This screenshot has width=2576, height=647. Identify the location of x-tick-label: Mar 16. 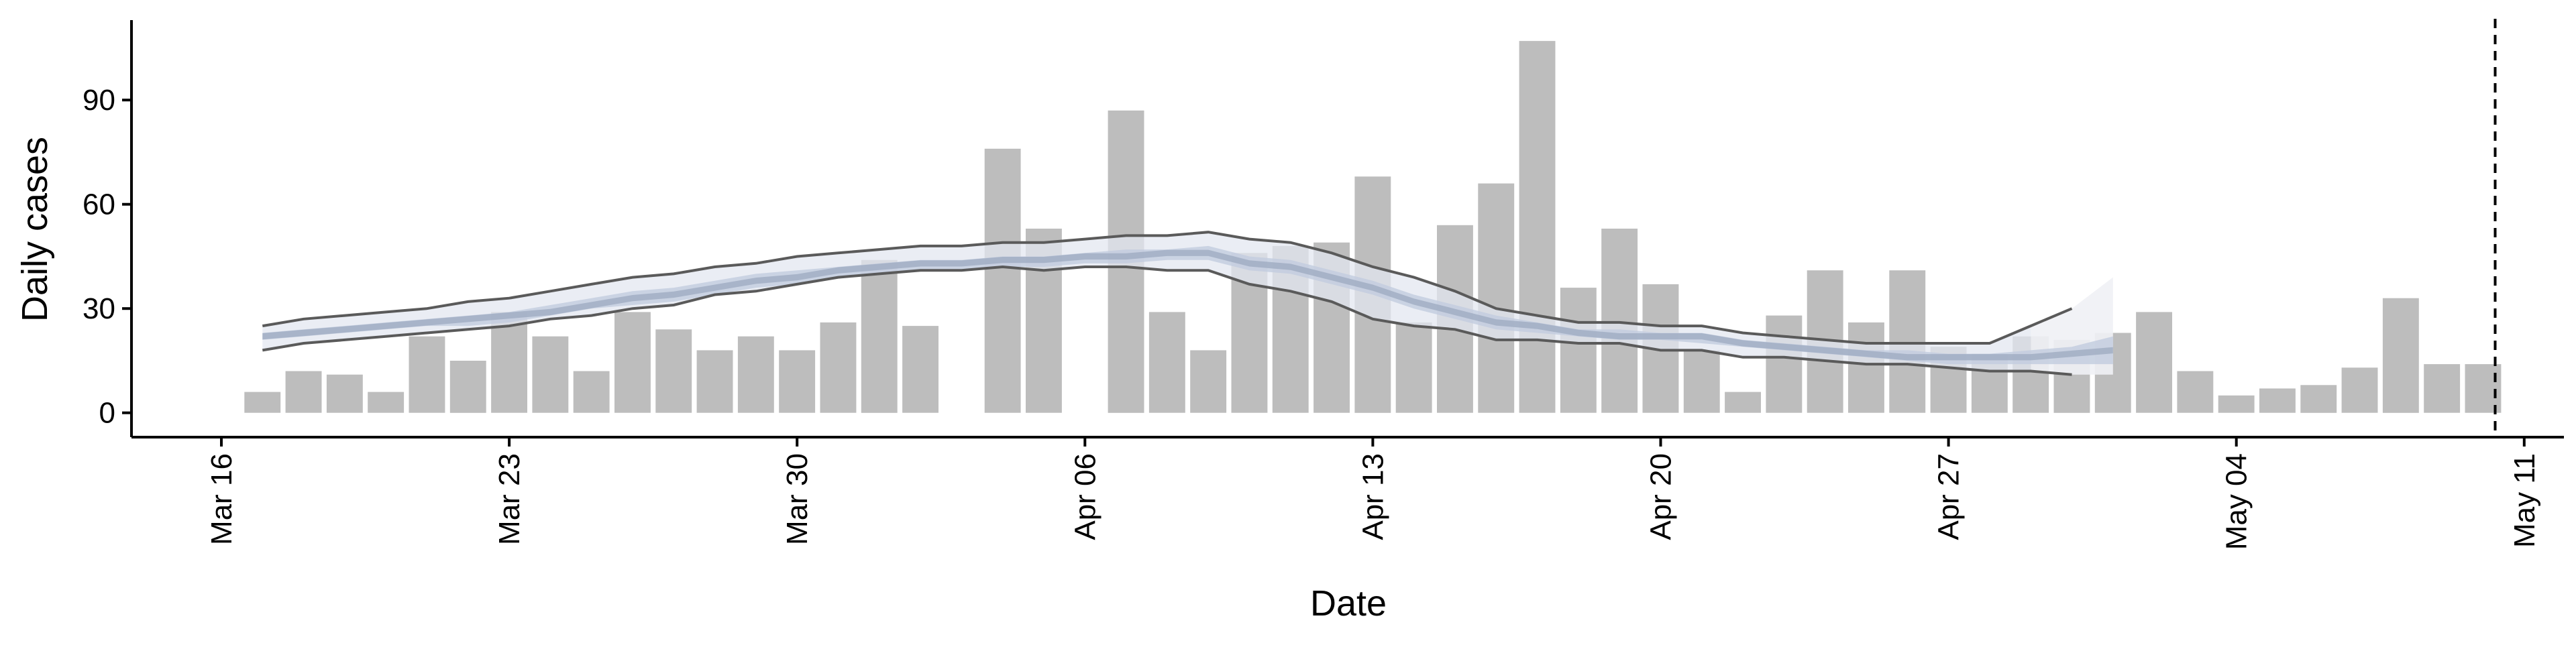
(221, 499).